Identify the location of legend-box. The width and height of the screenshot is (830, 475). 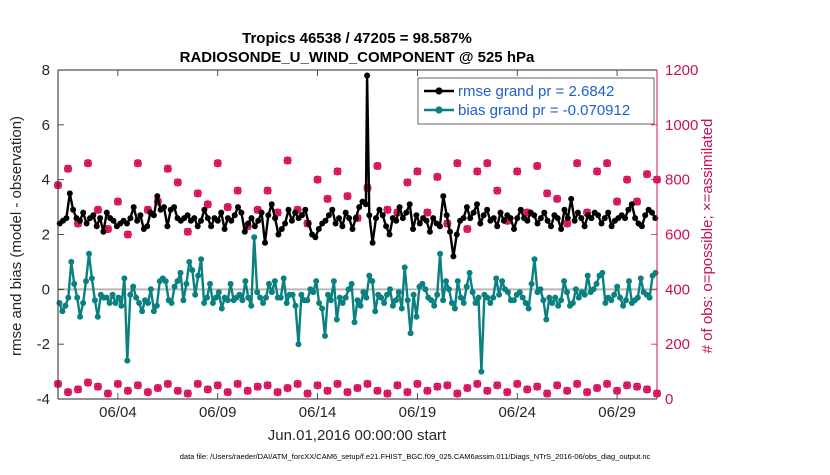
(536, 101).